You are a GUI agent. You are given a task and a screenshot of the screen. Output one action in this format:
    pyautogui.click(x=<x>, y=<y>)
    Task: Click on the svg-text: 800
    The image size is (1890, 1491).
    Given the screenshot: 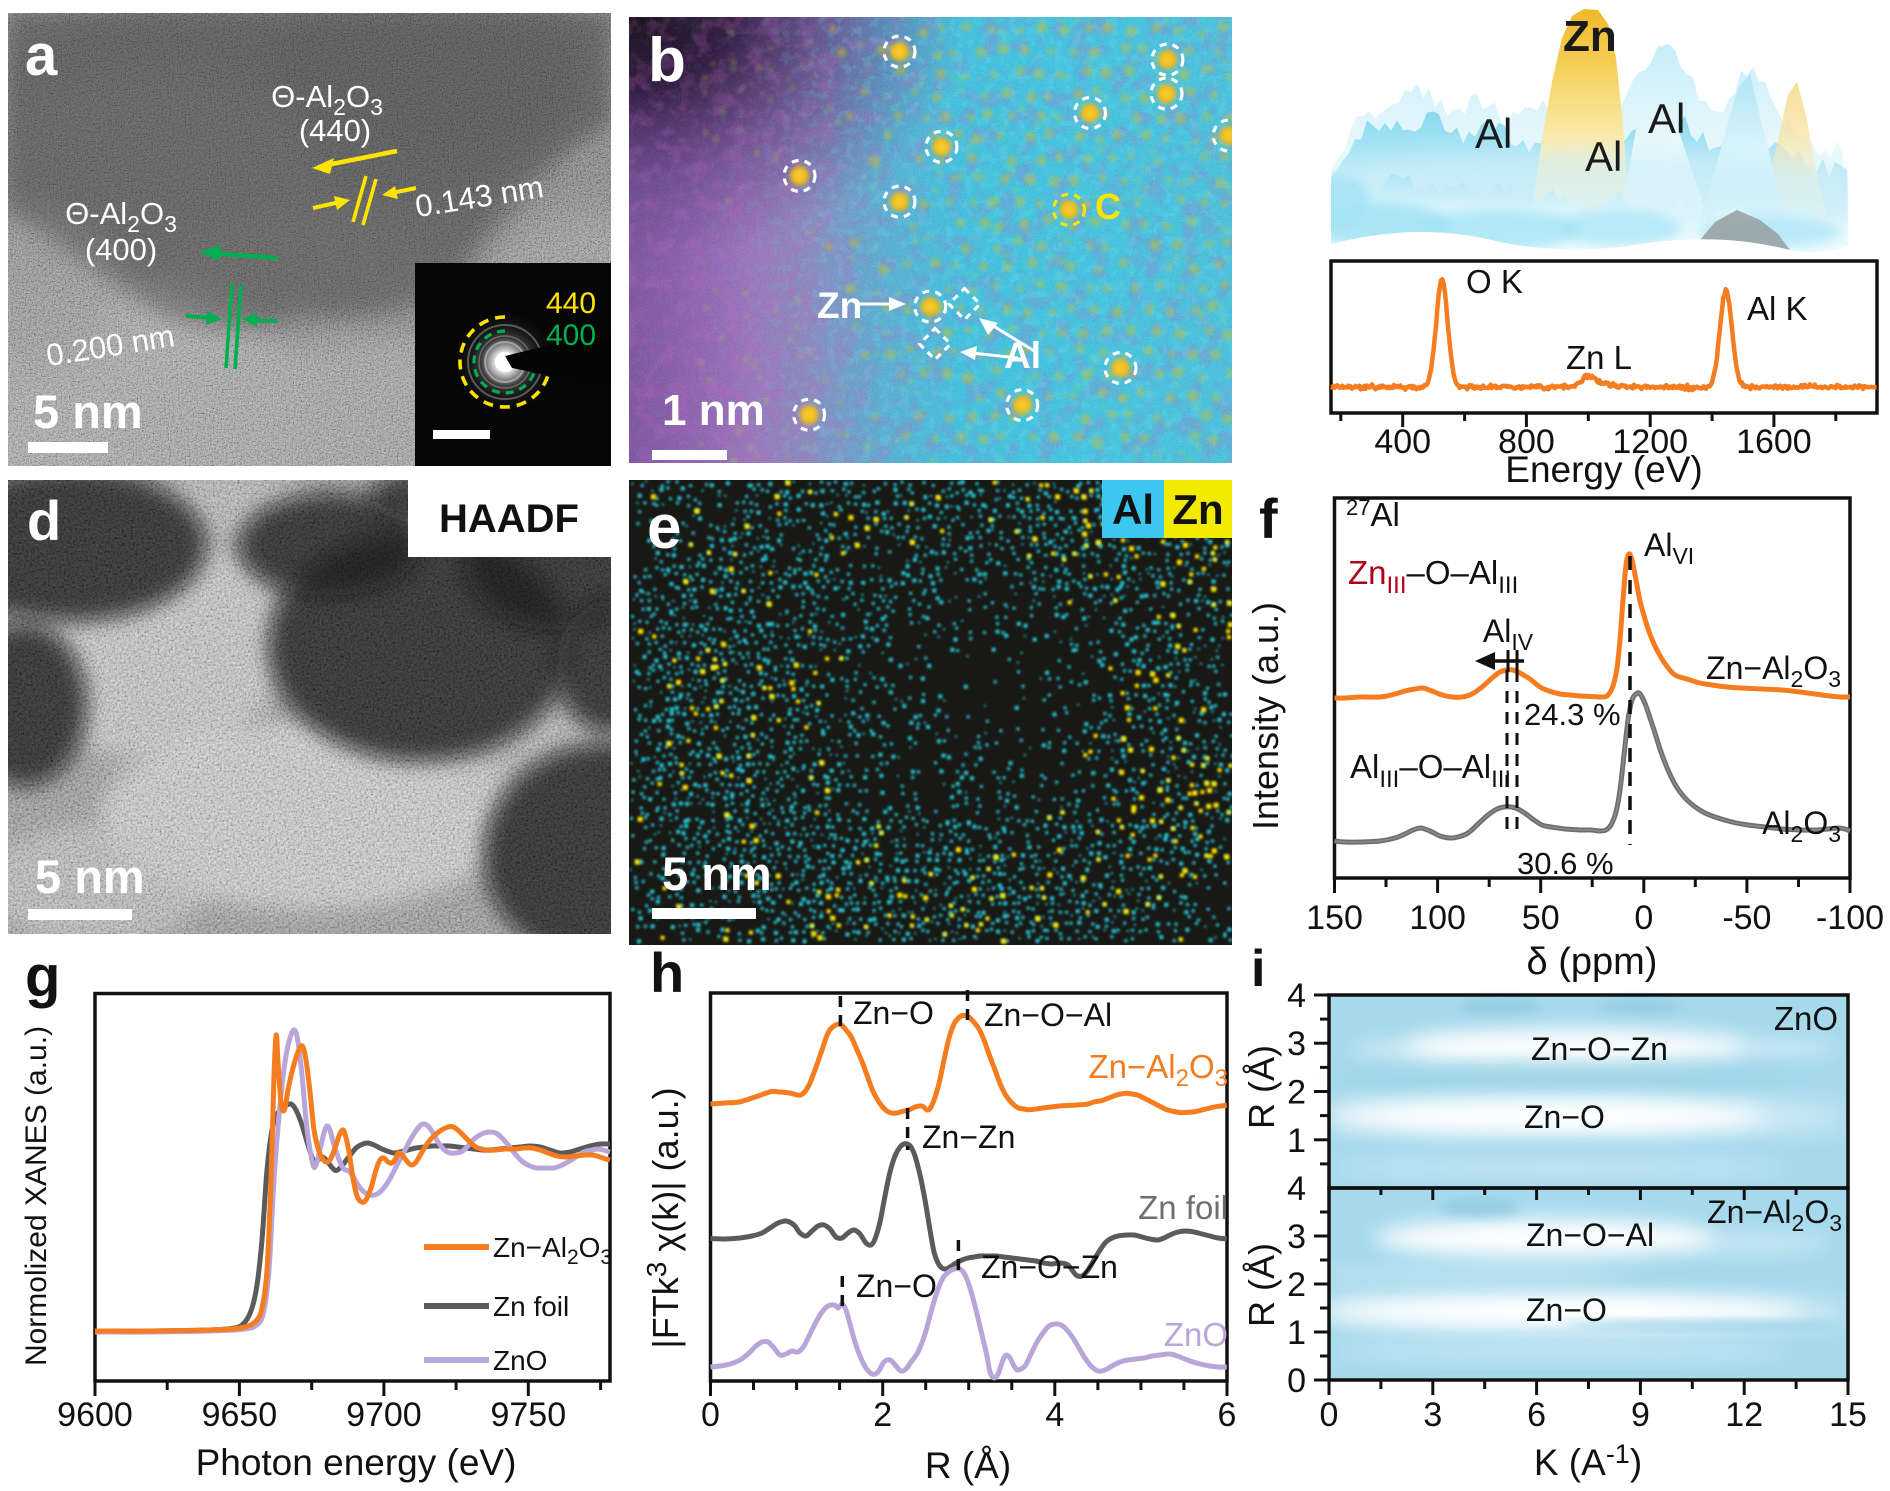 What is the action you would take?
    pyautogui.click(x=1526, y=442)
    